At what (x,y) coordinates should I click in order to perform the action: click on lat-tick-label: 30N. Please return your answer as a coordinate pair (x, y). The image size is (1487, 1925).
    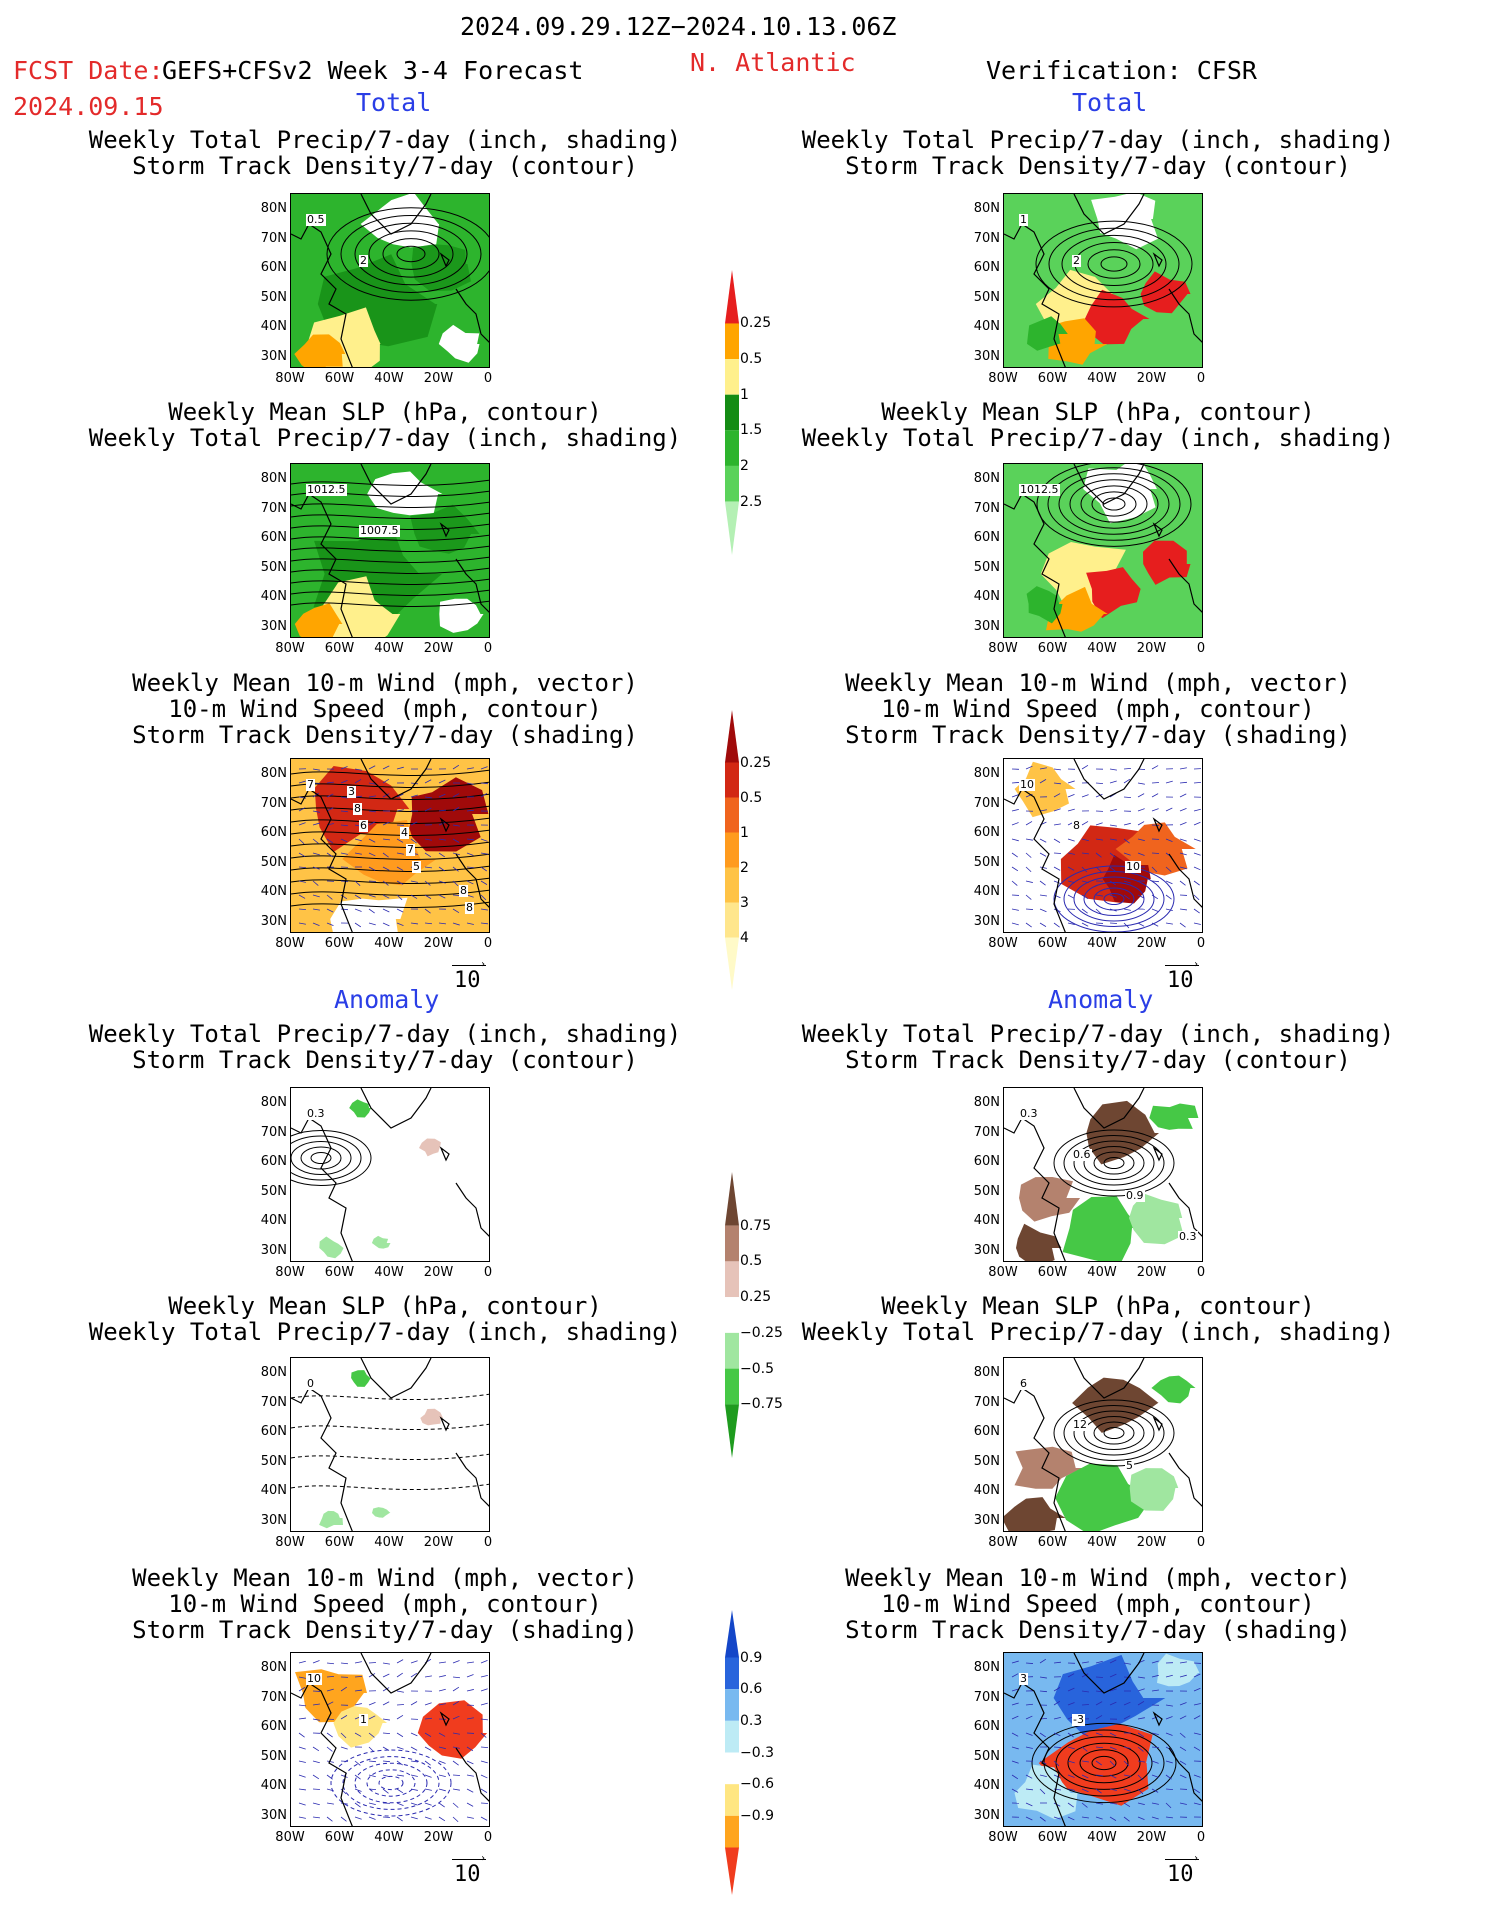
    Looking at the image, I should click on (986, 1250).